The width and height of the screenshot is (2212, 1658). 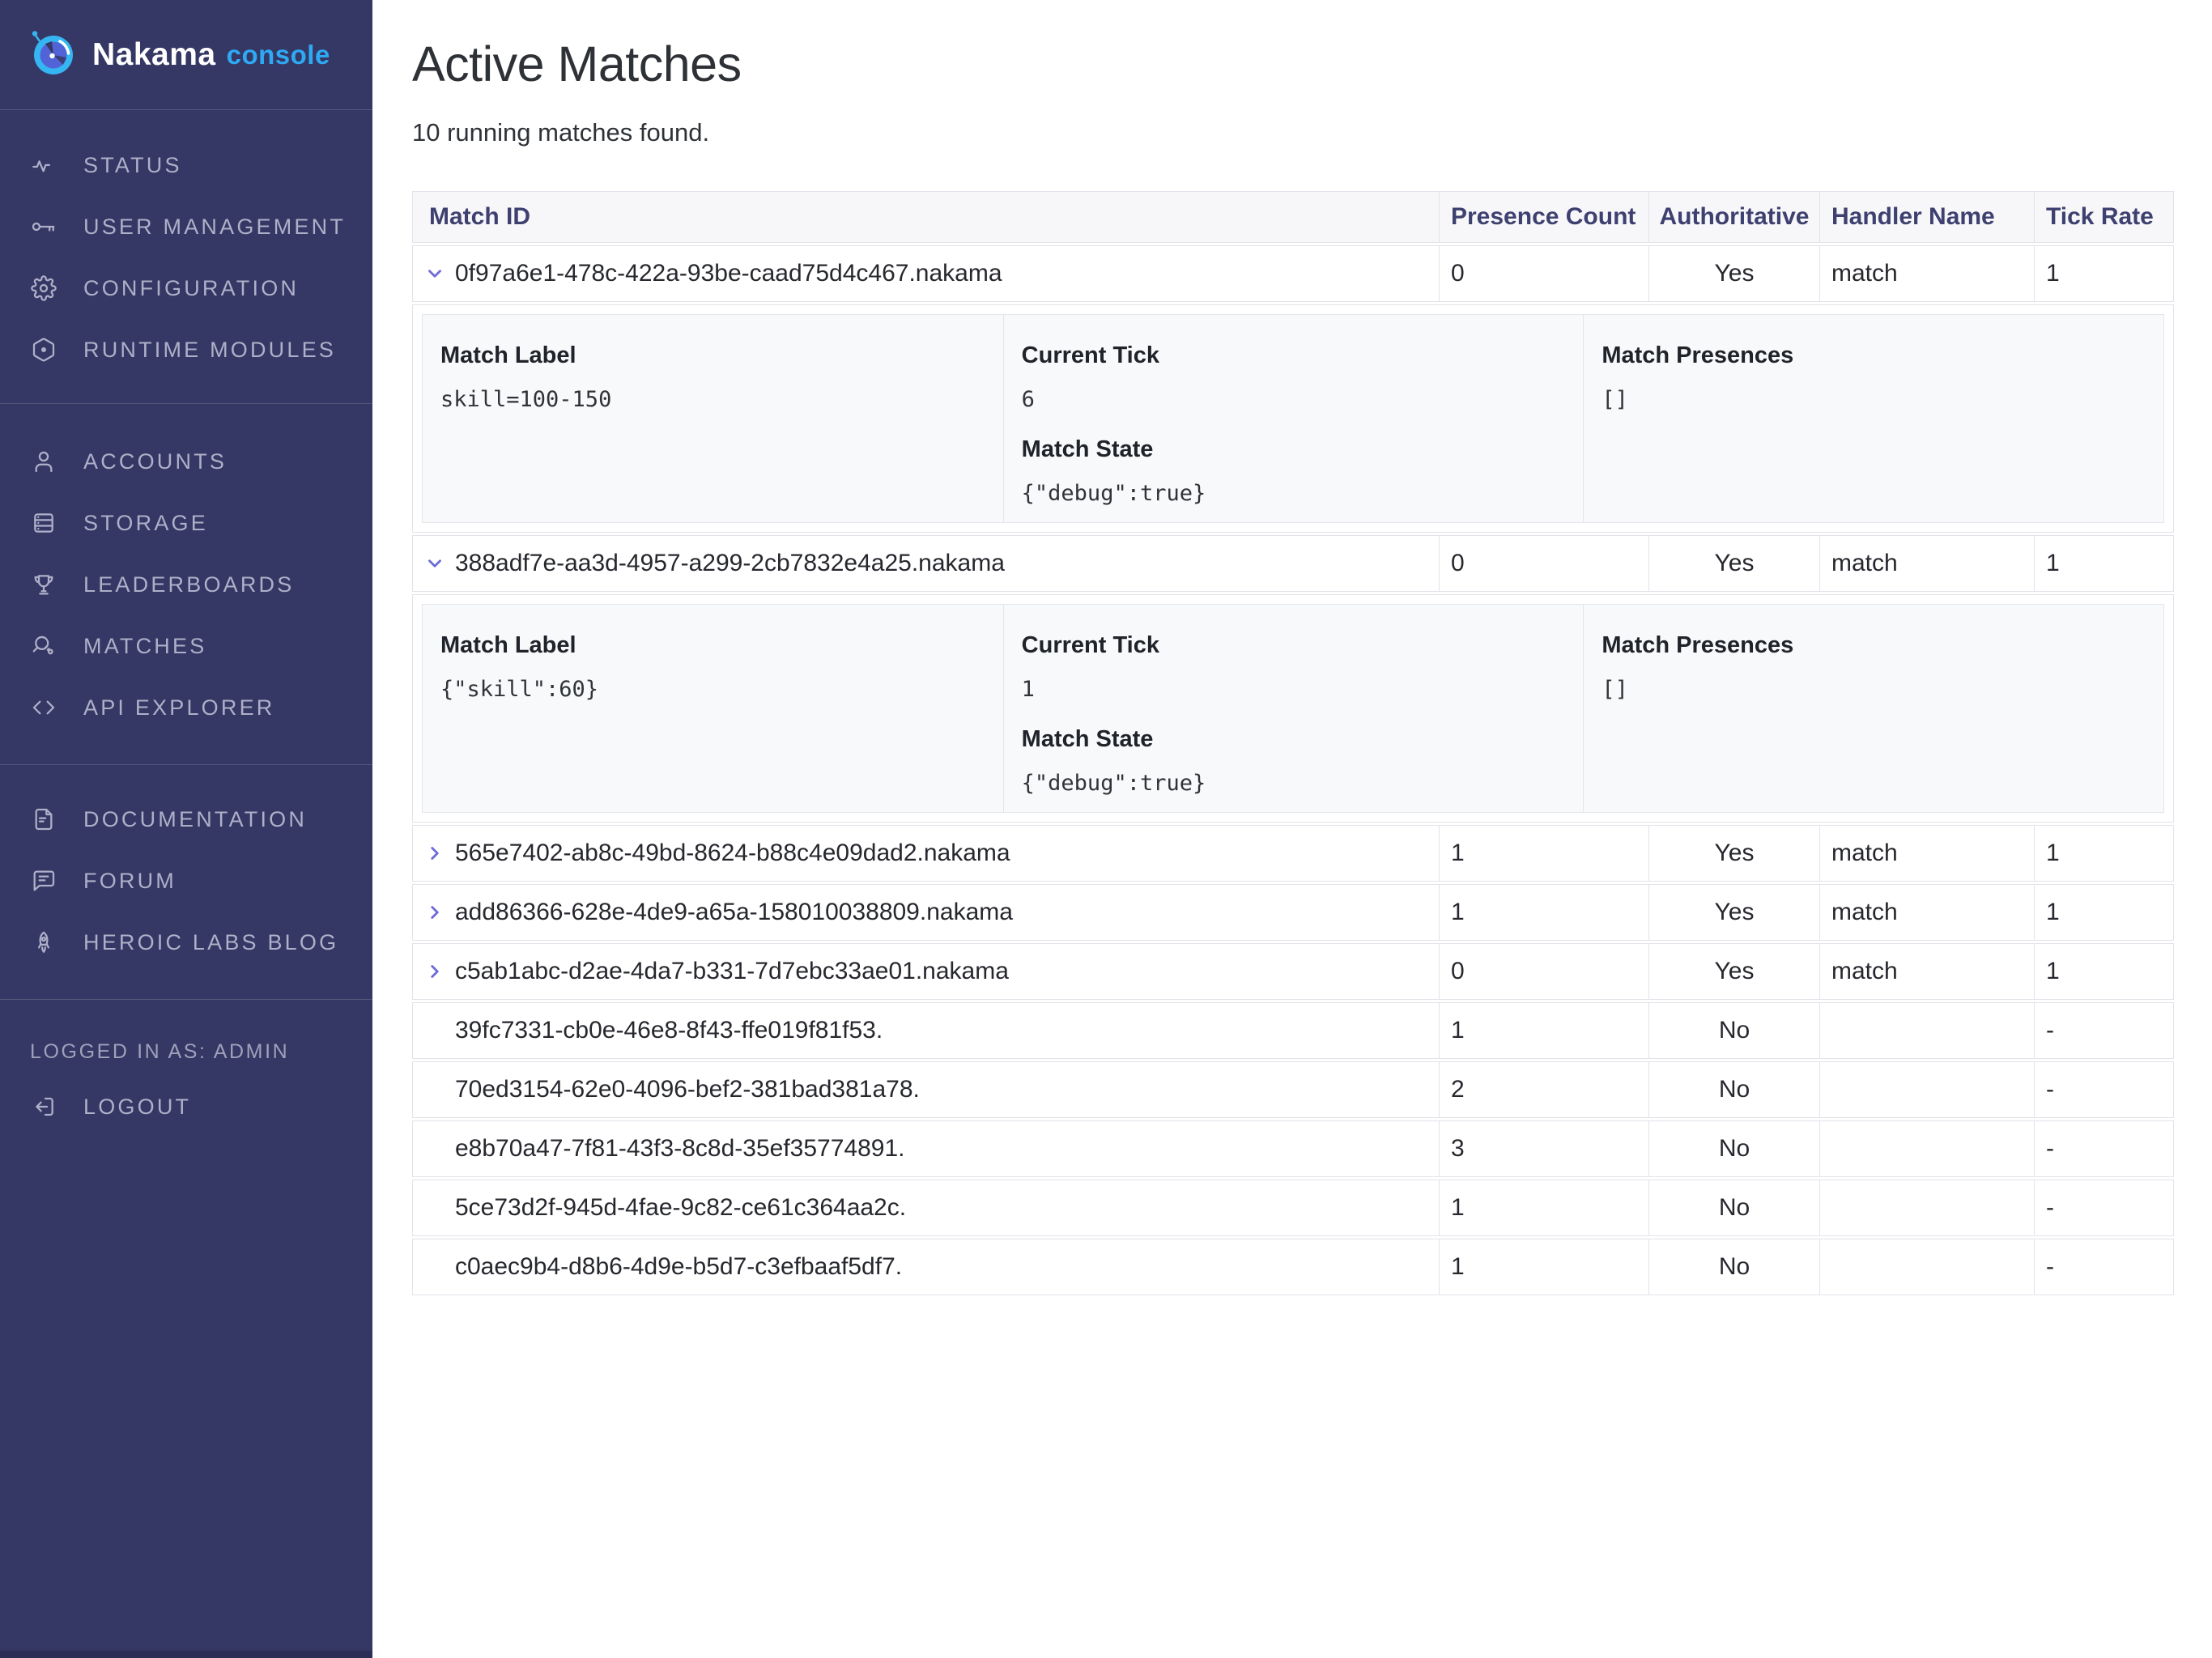 I want to click on sidebar-item-runtime-modules: RUNTIME MODULES, so click(x=186, y=349).